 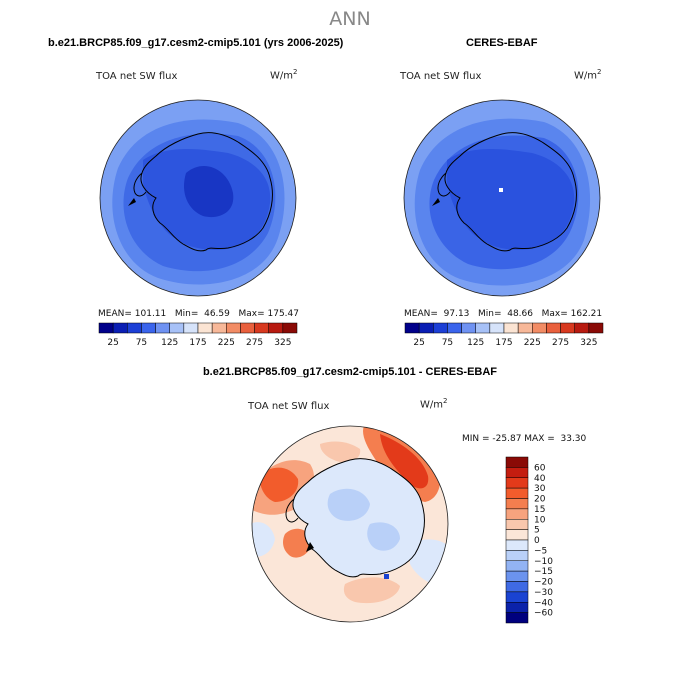 I want to click on diff-stats: MIN = -25.87 MAX = 33.30, so click(x=524, y=439).